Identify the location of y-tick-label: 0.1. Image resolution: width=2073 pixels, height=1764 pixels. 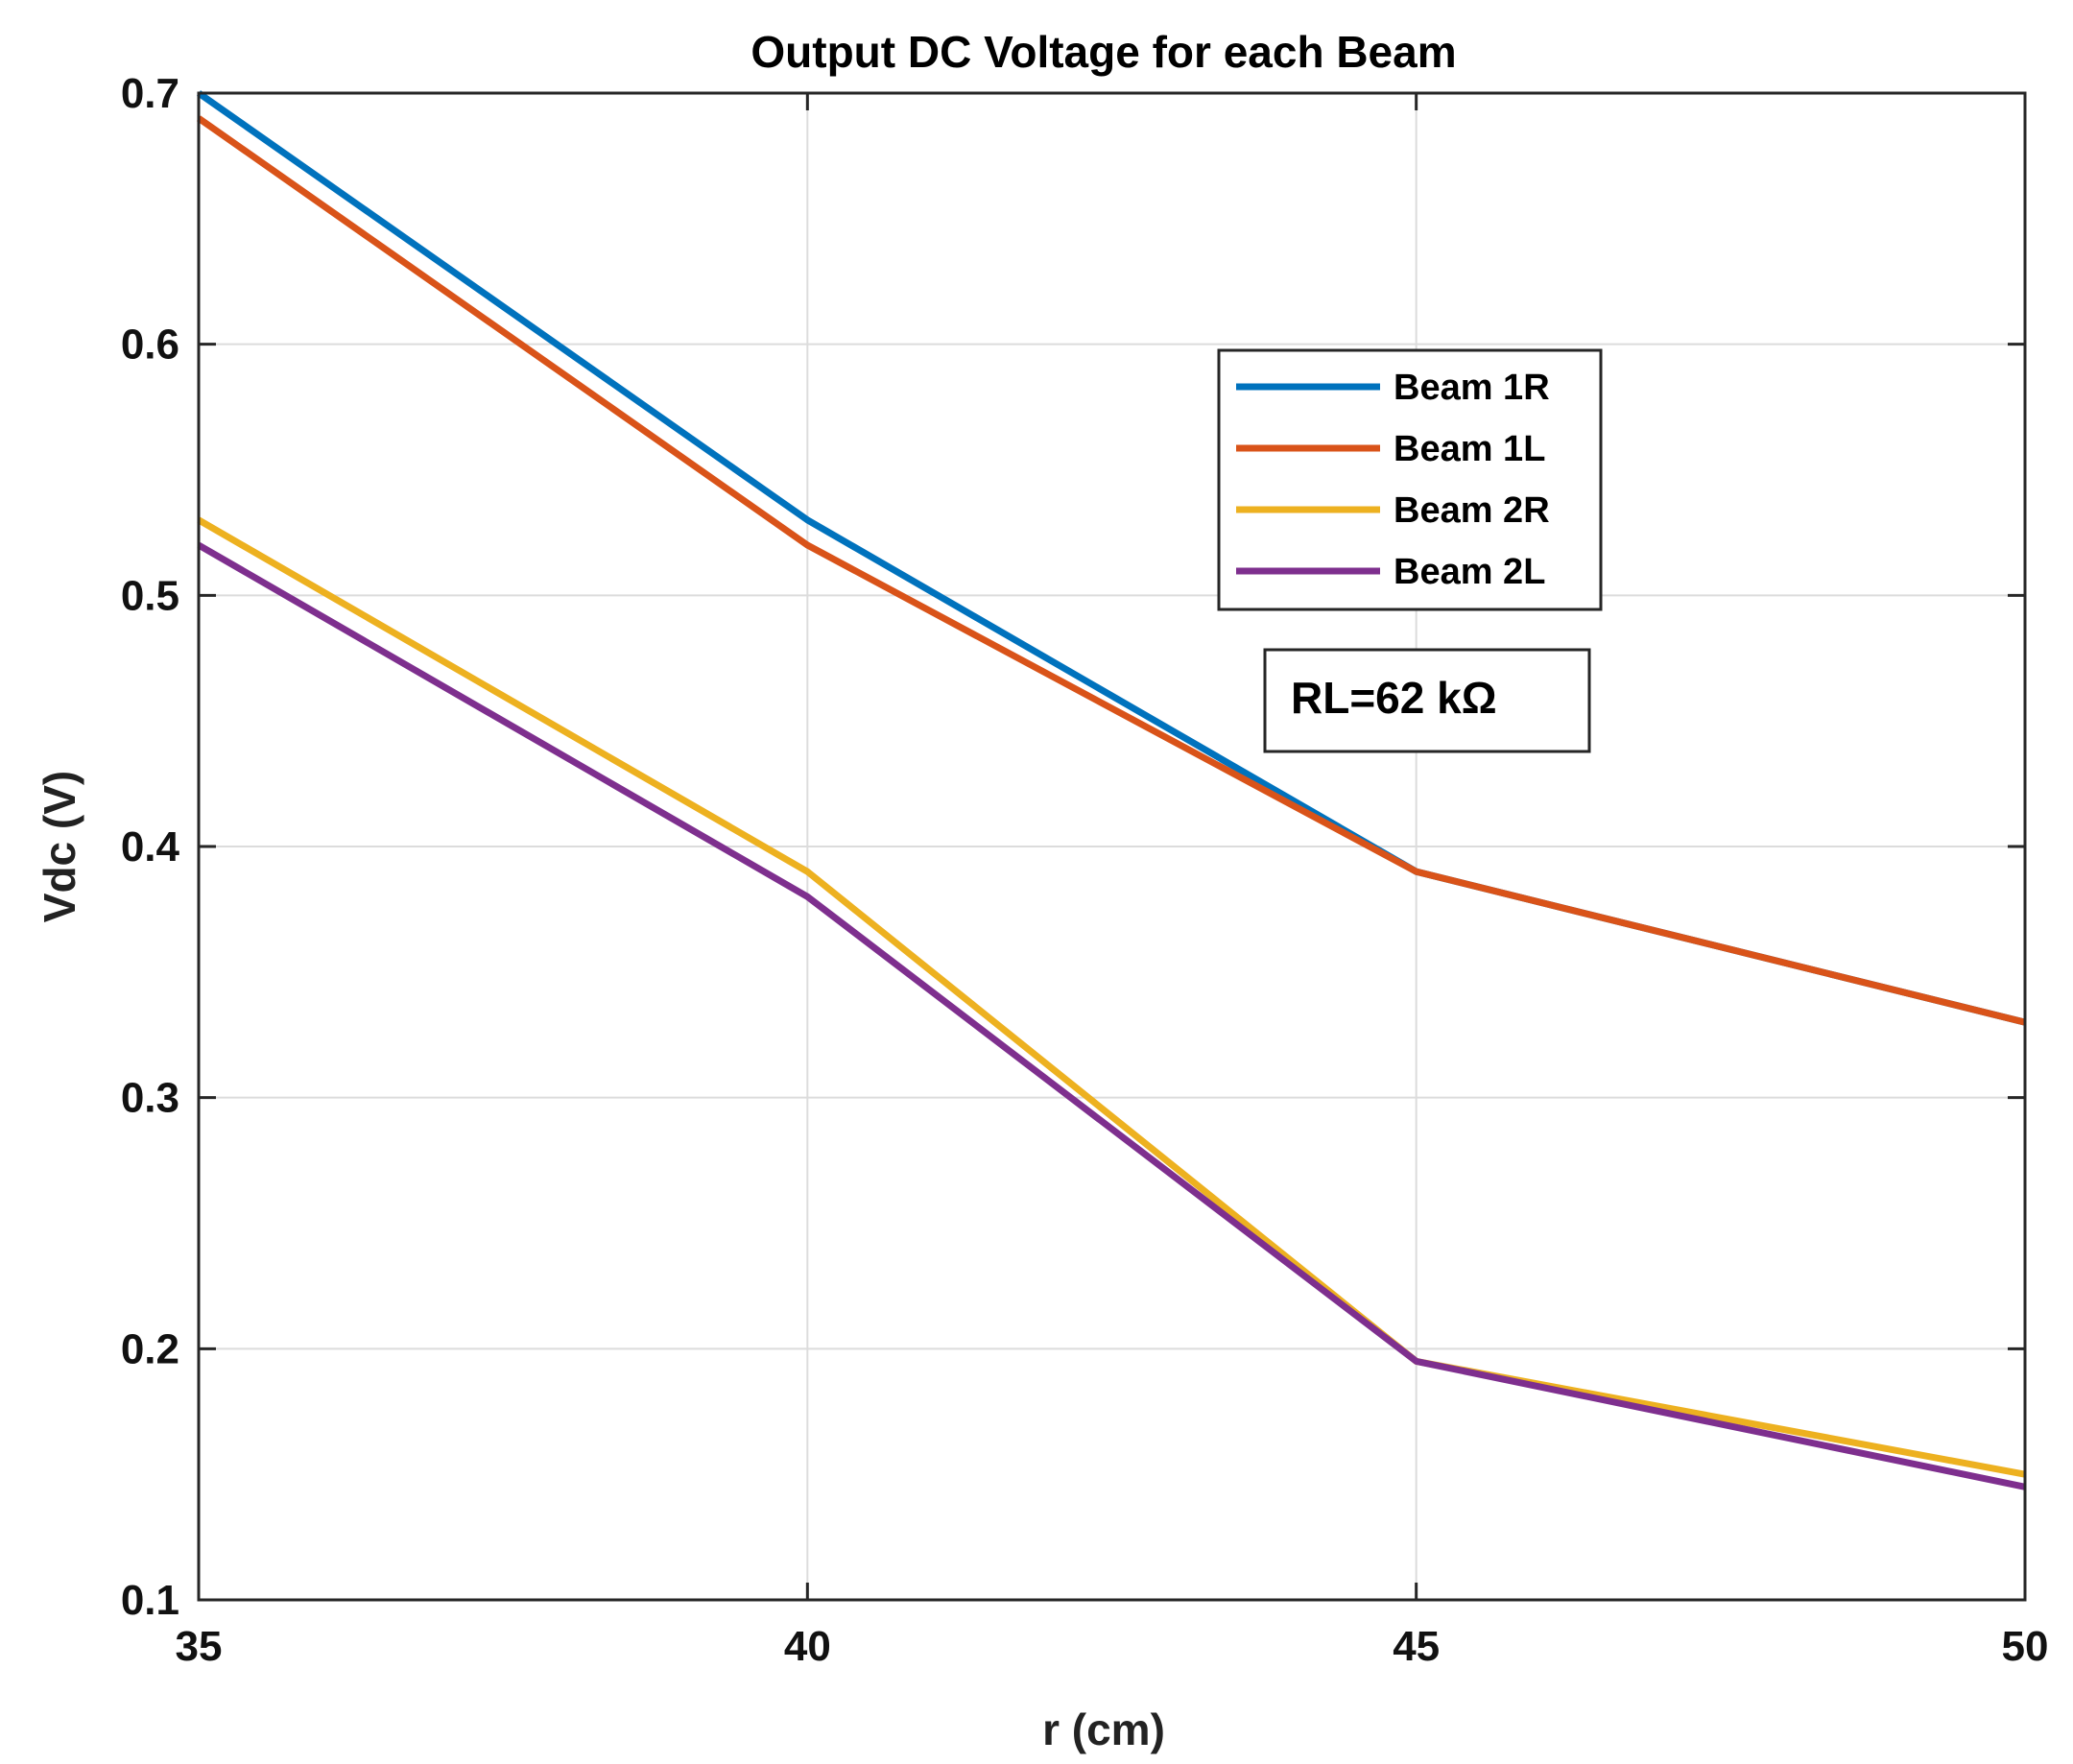
(150, 1600).